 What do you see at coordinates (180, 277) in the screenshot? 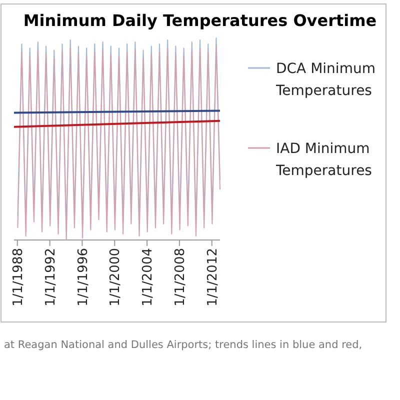
I see `x-tick-label: 1/1/2008` at bounding box center [180, 277].